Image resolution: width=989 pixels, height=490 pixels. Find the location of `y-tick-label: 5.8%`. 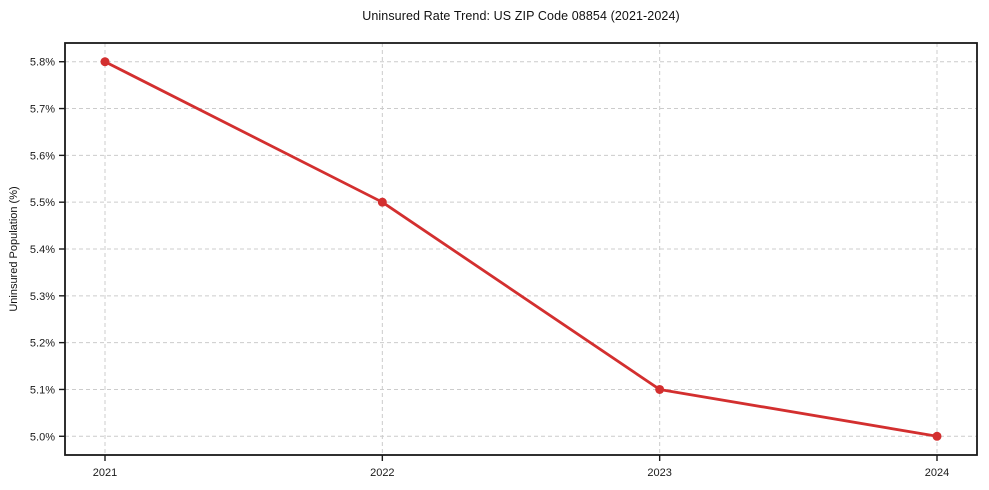

y-tick-label: 5.8% is located at coordinates (42, 63).